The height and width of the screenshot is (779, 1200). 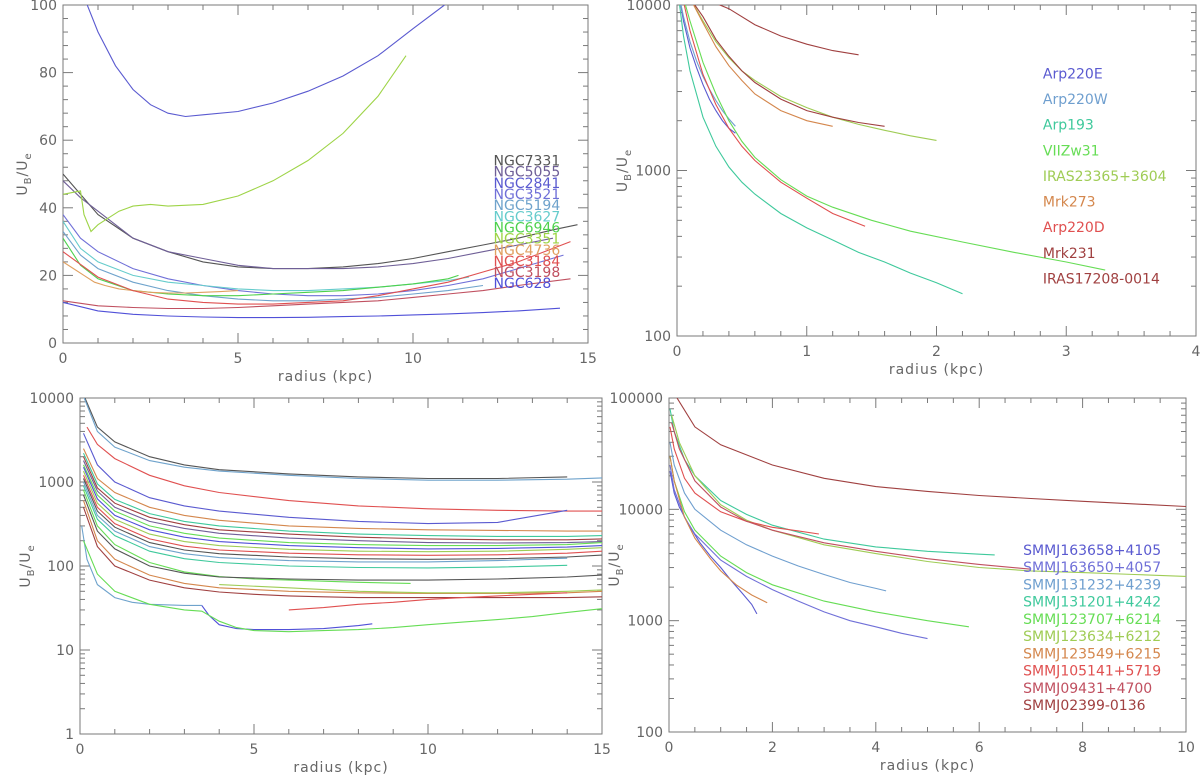 I want to click on legend-entry: NGC7331, so click(x=527, y=162).